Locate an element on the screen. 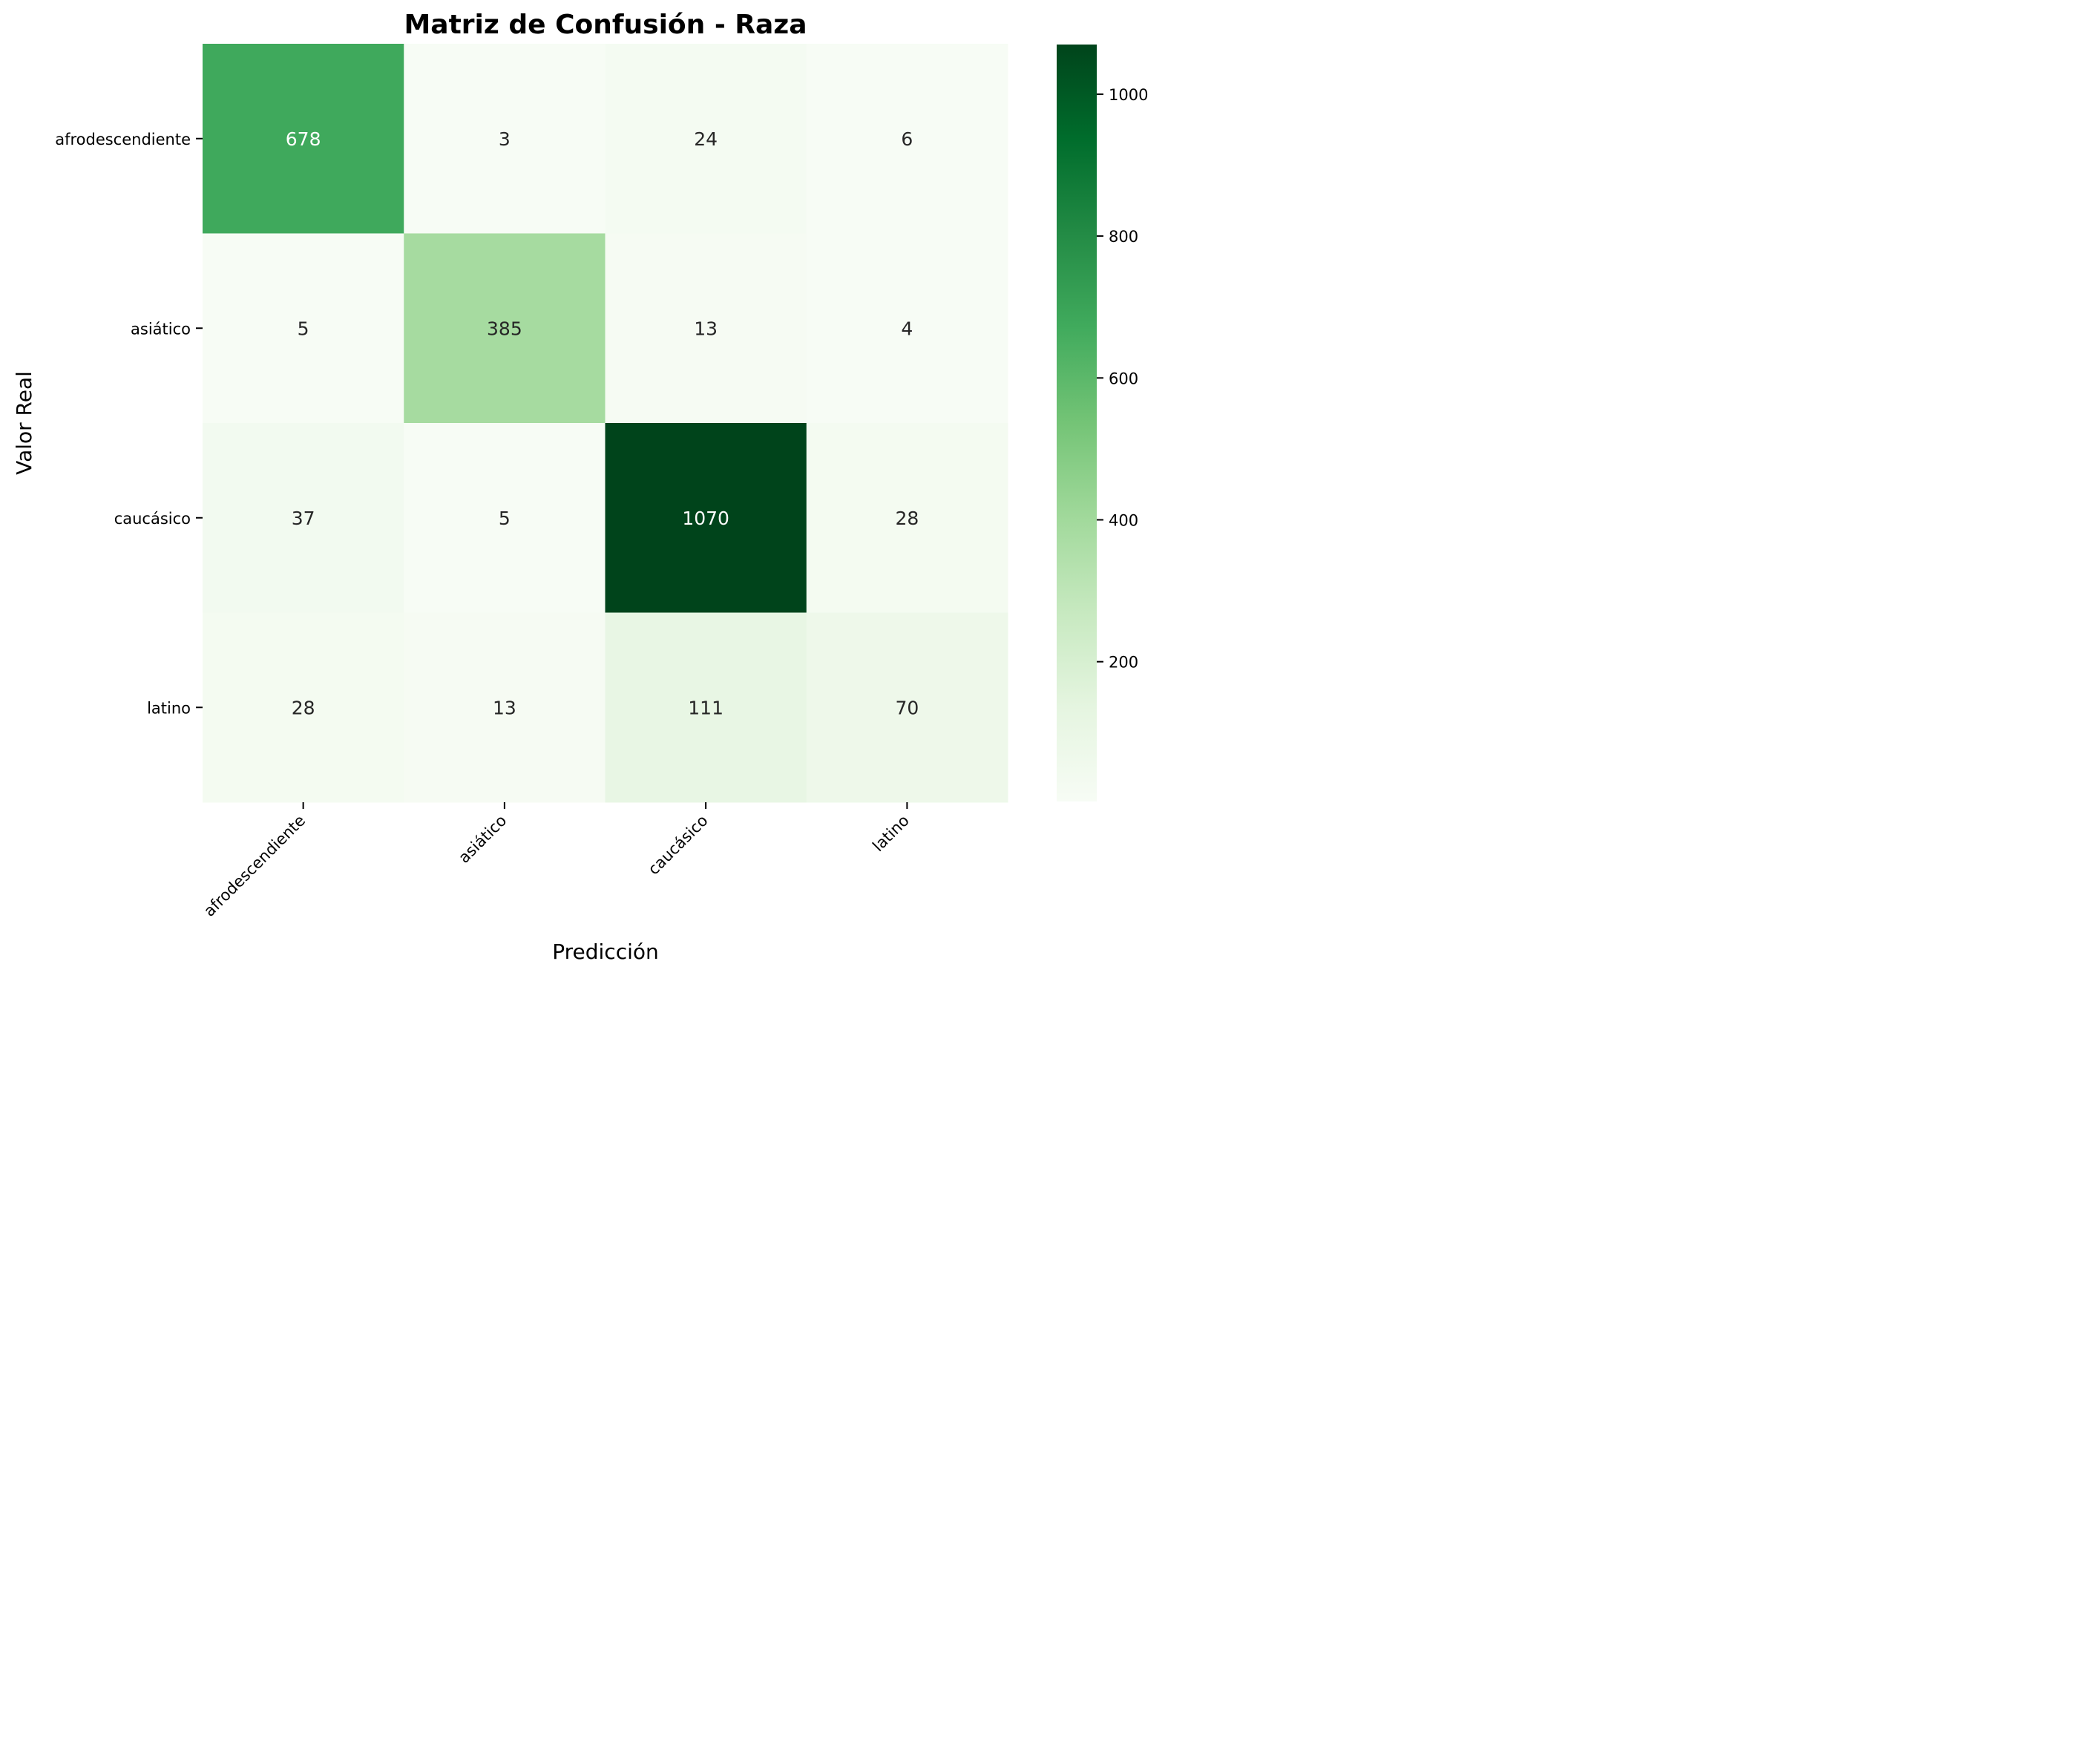  colorbar-tick-label: 400 is located at coordinates (1124, 520).